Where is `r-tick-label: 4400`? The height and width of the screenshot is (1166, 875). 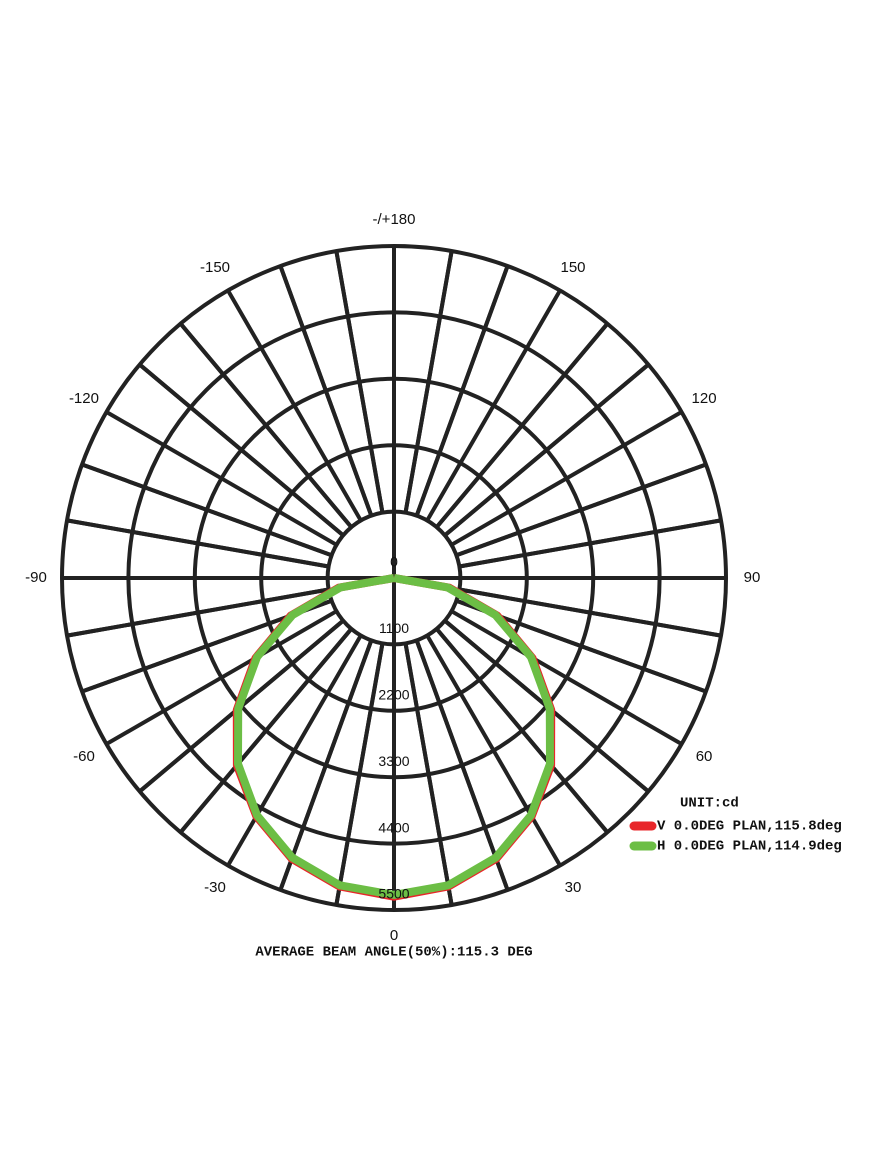
r-tick-label: 4400 is located at coordinates (393, 827).